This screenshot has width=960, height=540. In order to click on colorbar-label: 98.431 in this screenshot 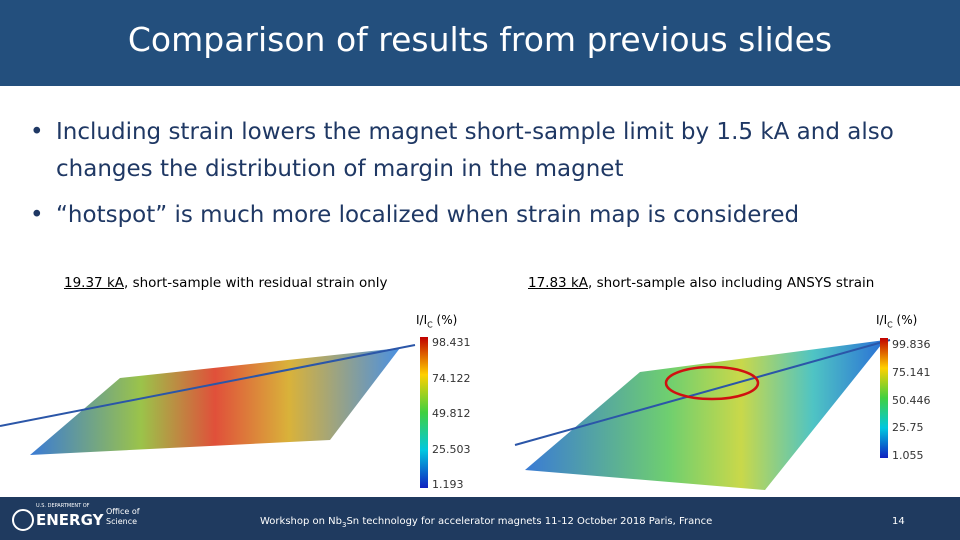, I will do `click(451, 342)`.